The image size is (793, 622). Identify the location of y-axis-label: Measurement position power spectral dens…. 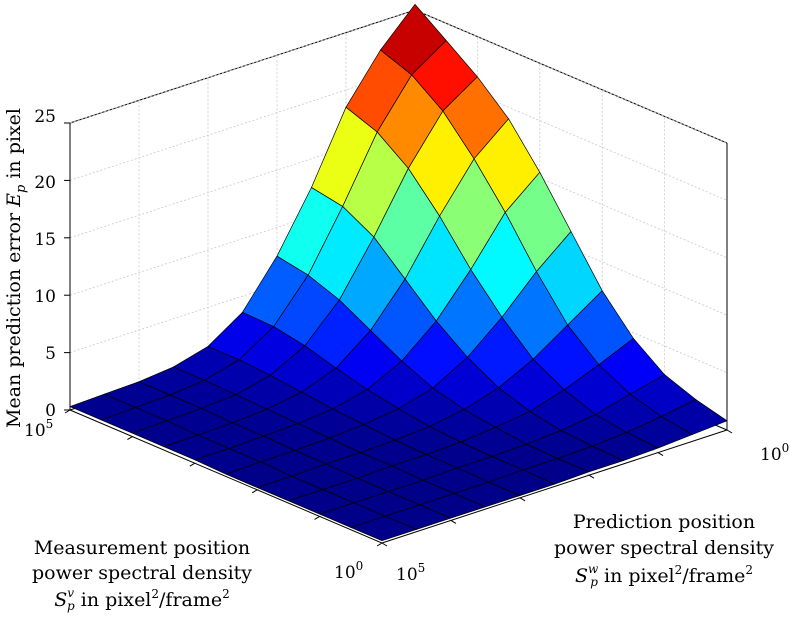
(142, 575).